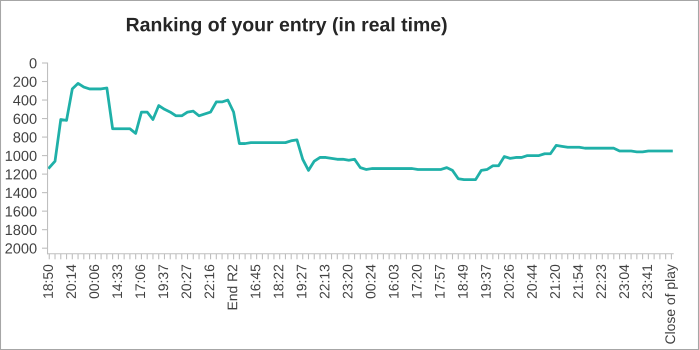  I want to click on x-tick-label: 14:33, so click(117, 281).